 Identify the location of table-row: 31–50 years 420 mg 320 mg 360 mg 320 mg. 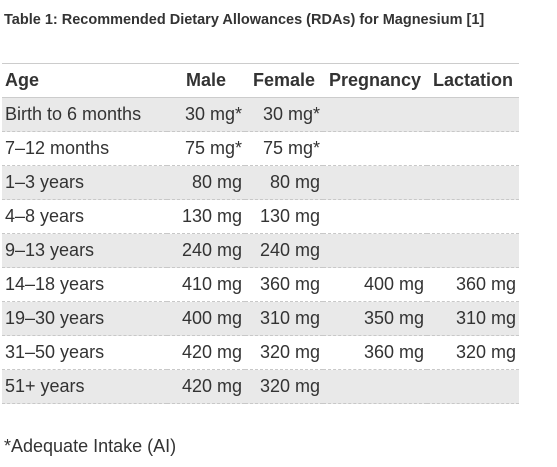
(260, 352).